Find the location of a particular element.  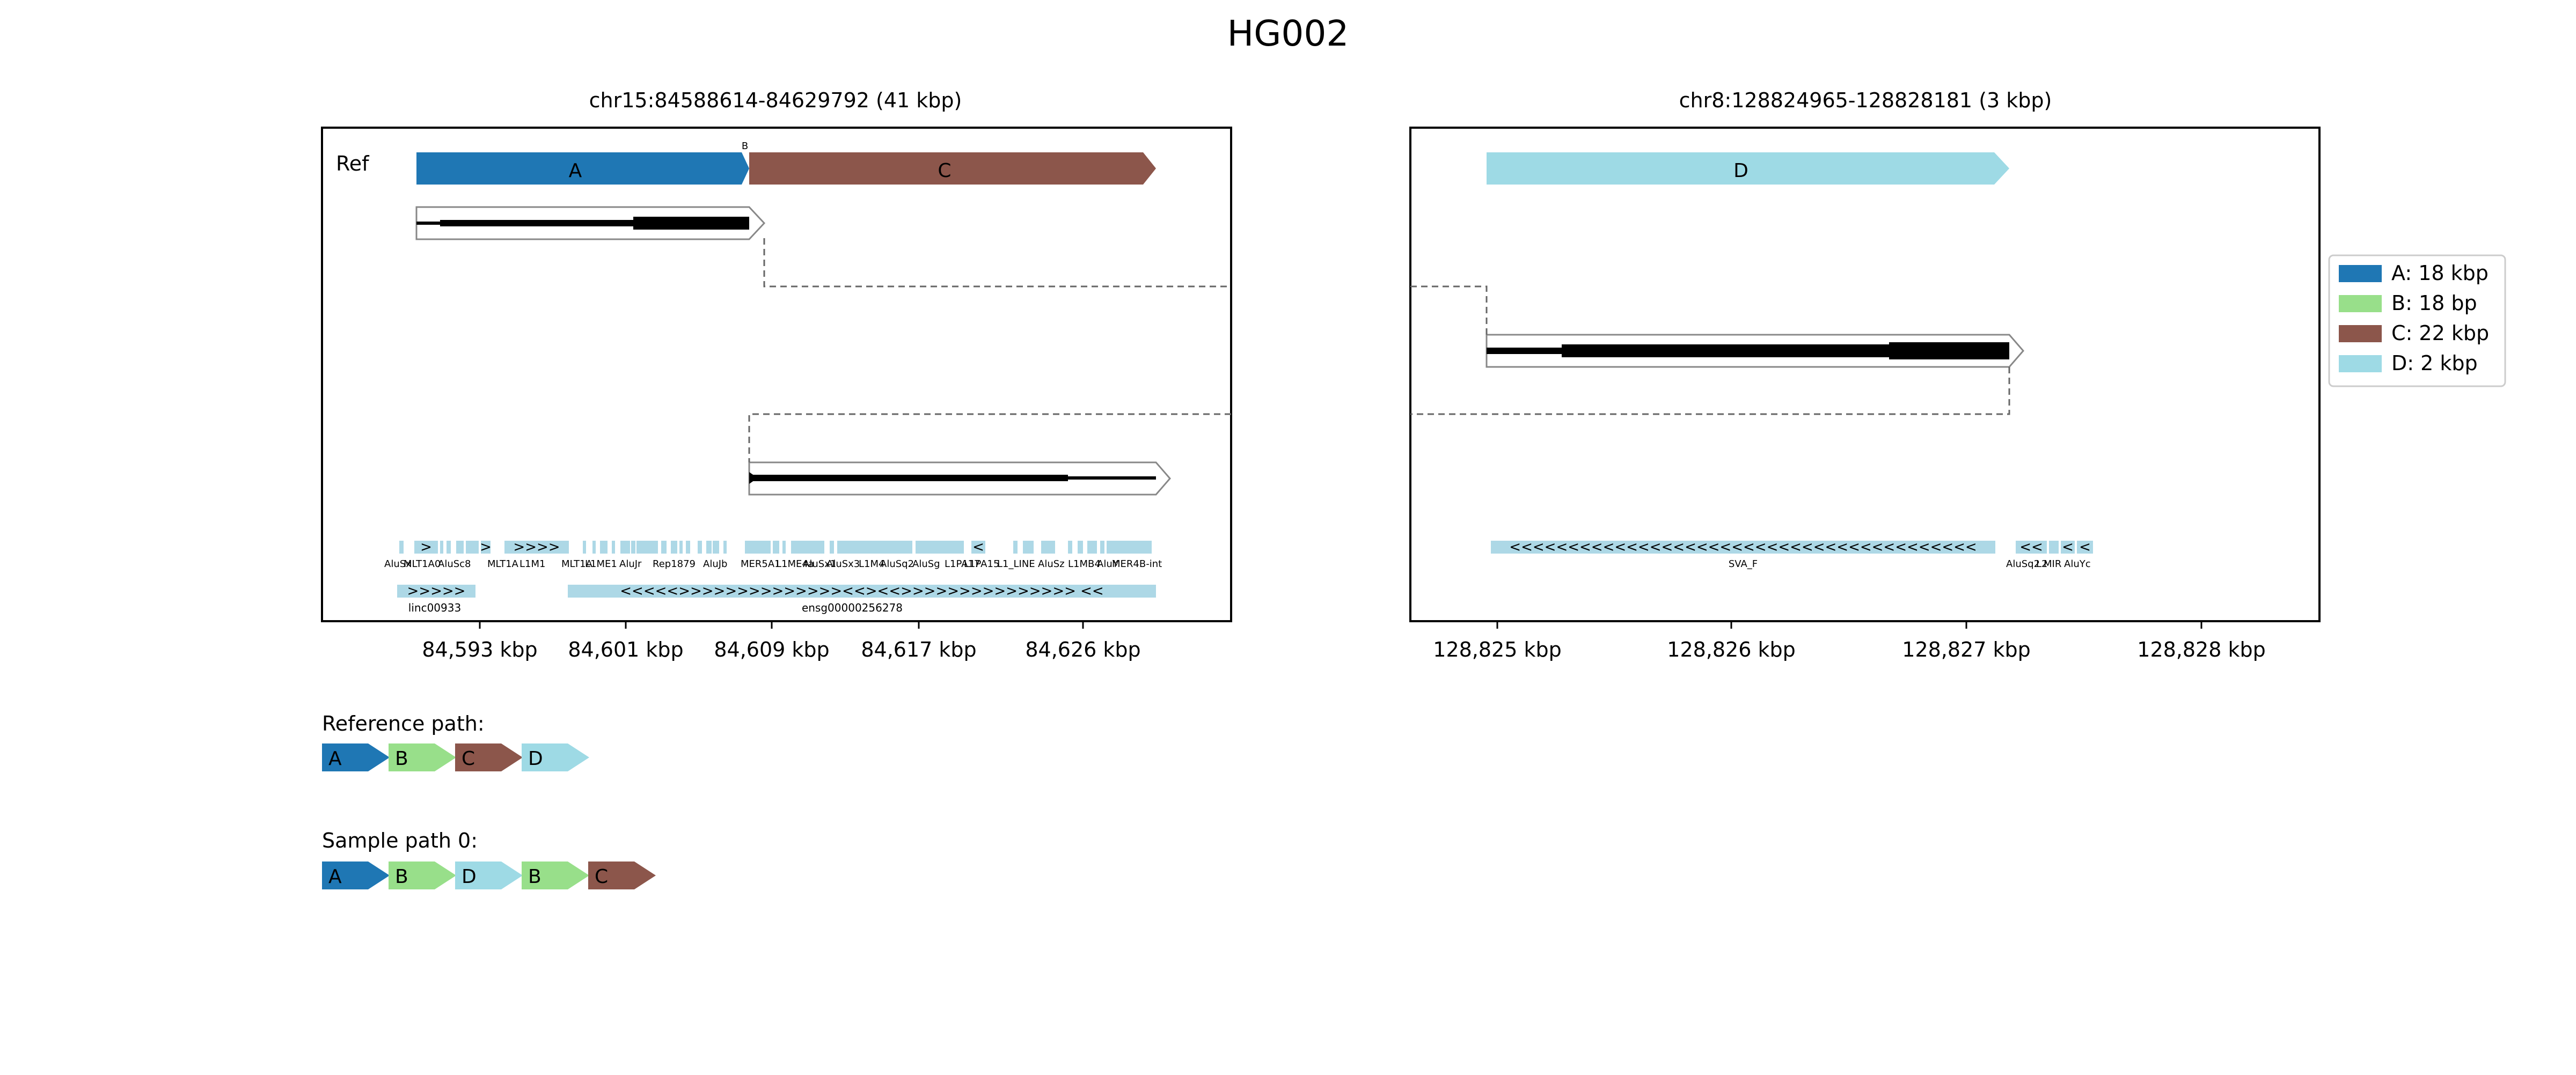

x-tick-label: 128,827 kbp is located at coordinates (1966, 649).